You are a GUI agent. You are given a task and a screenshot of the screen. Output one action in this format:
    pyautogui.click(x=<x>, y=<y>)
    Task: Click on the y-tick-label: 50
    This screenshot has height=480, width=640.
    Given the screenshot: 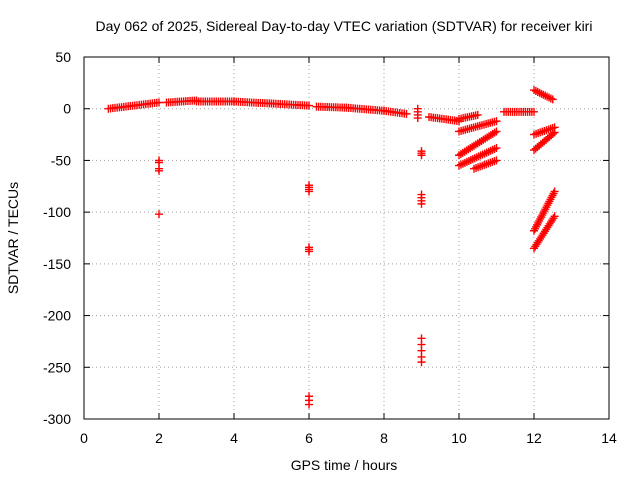 What is the action you would take?
    pyautogui.click(x=63, y=57)
    